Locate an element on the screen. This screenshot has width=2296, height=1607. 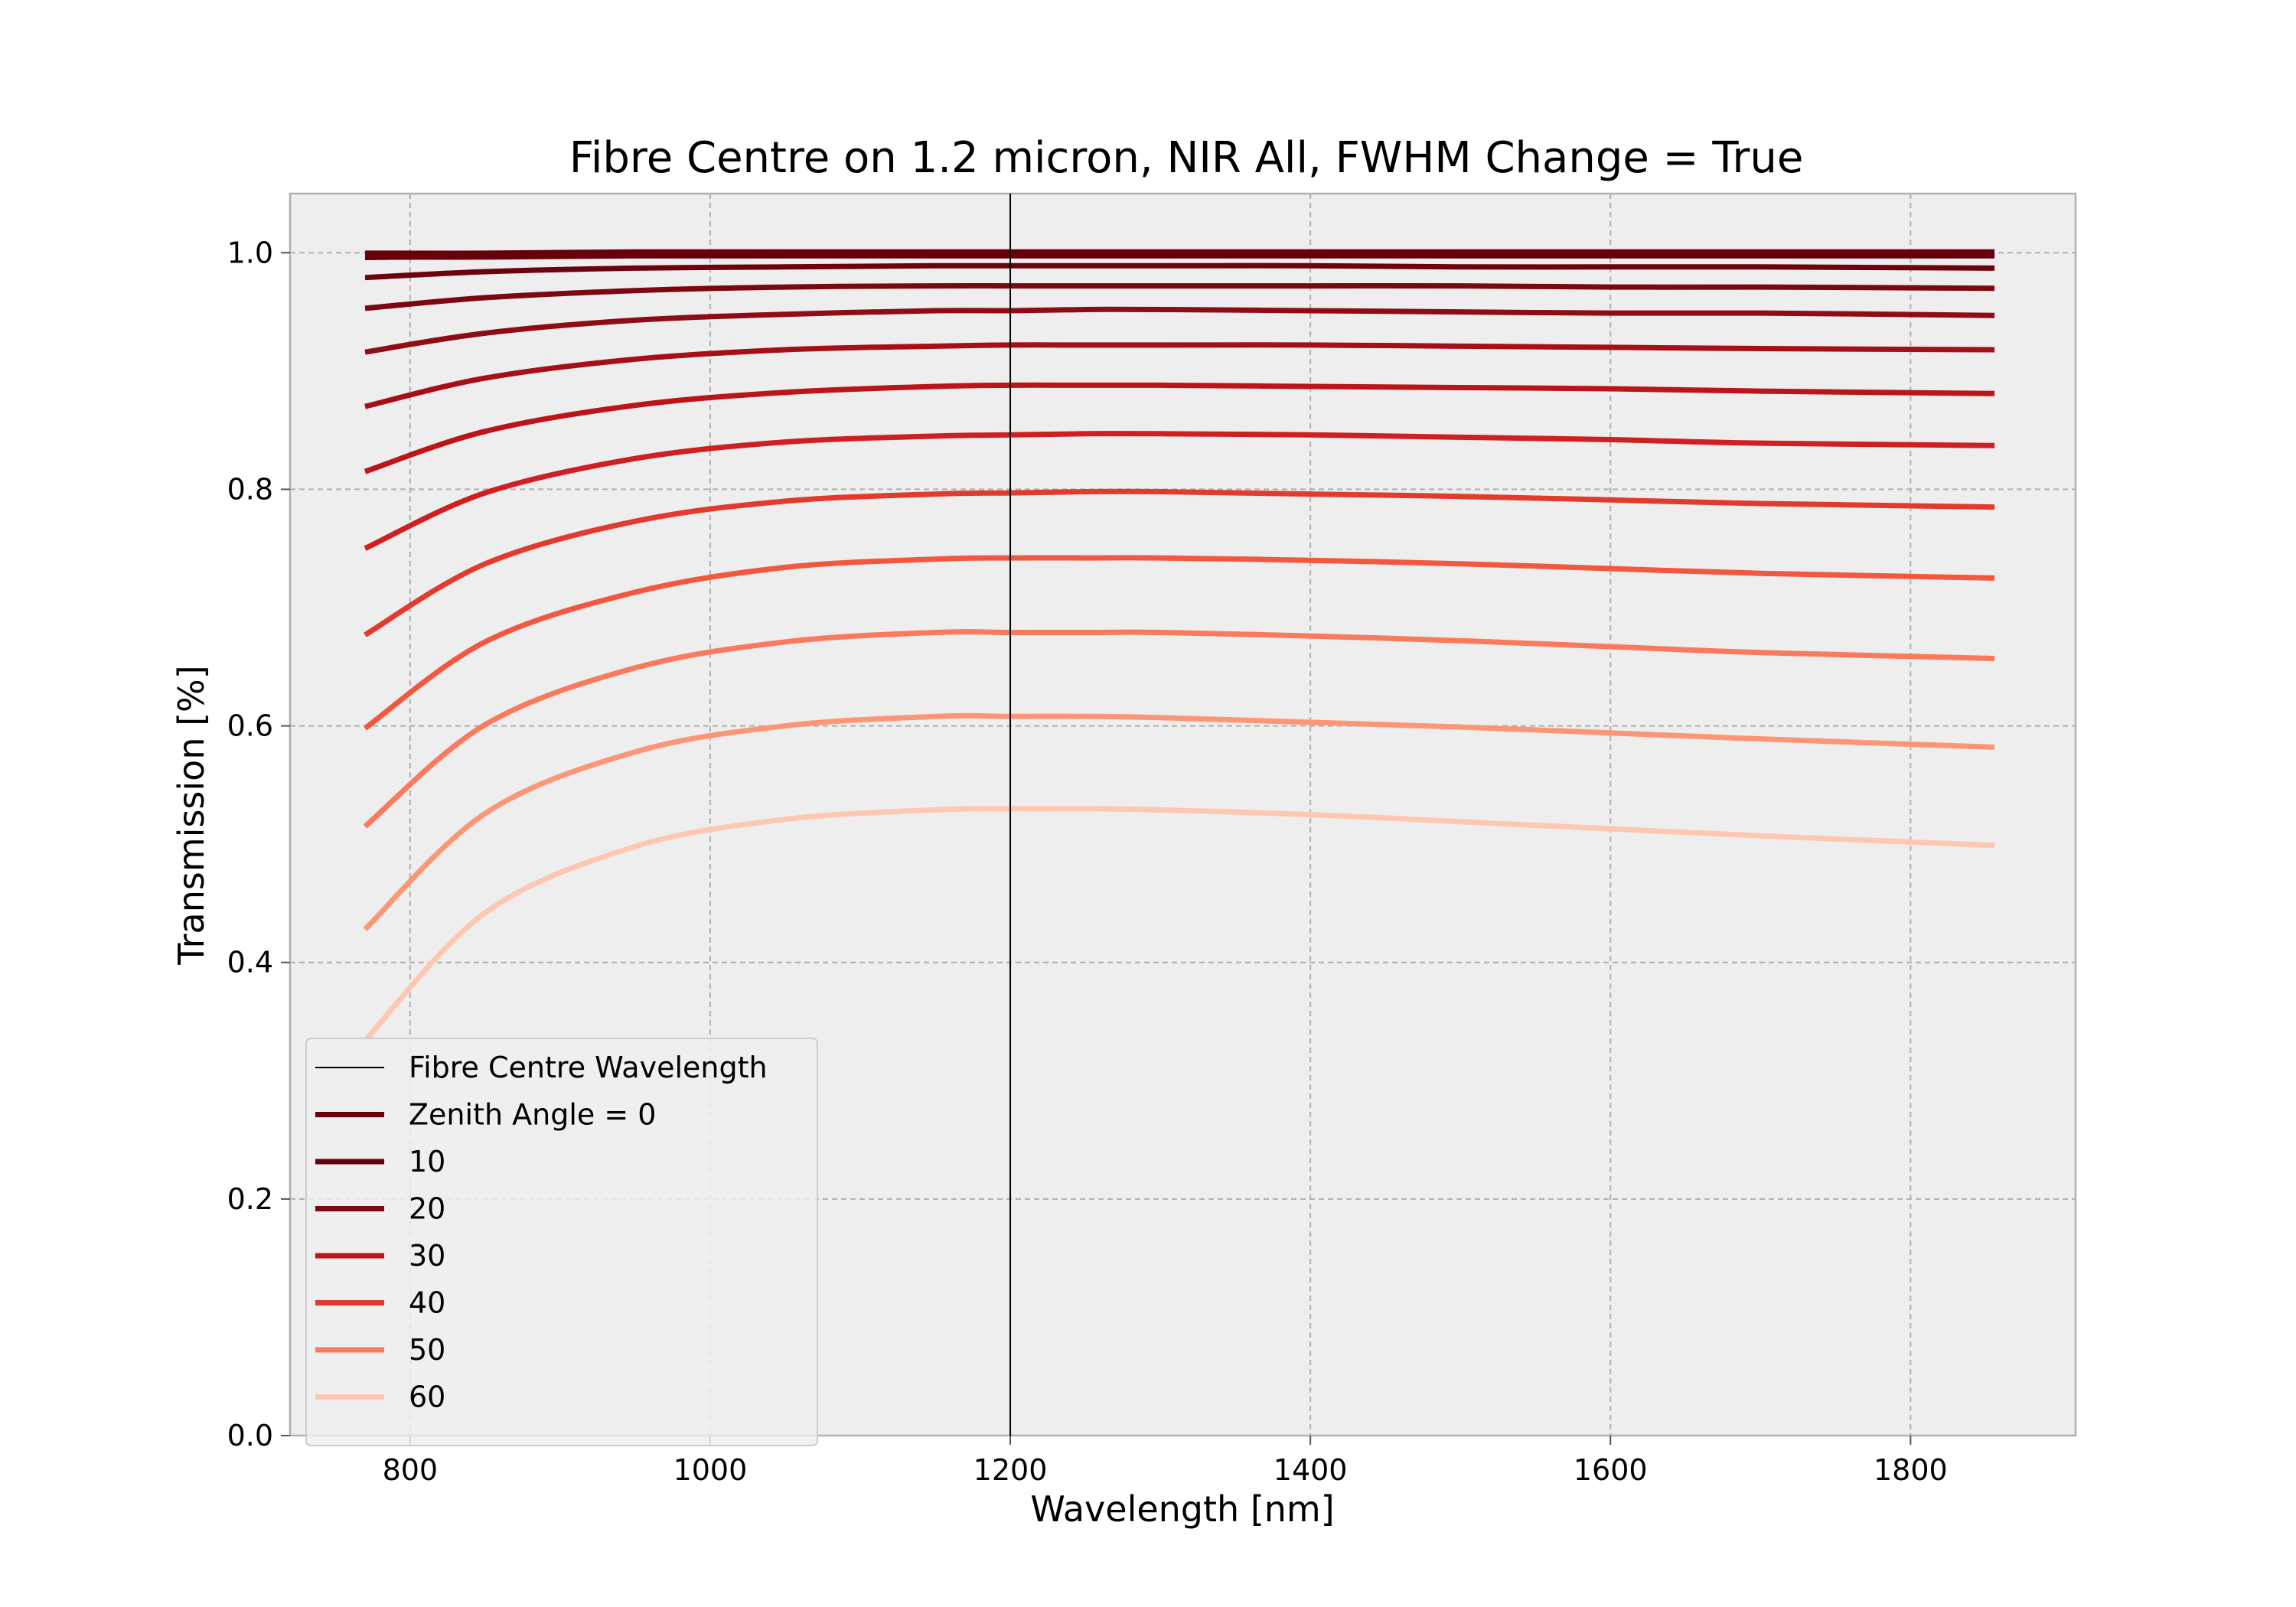
x-tick-label: 1800 is located at coordinates (1911, 1470).